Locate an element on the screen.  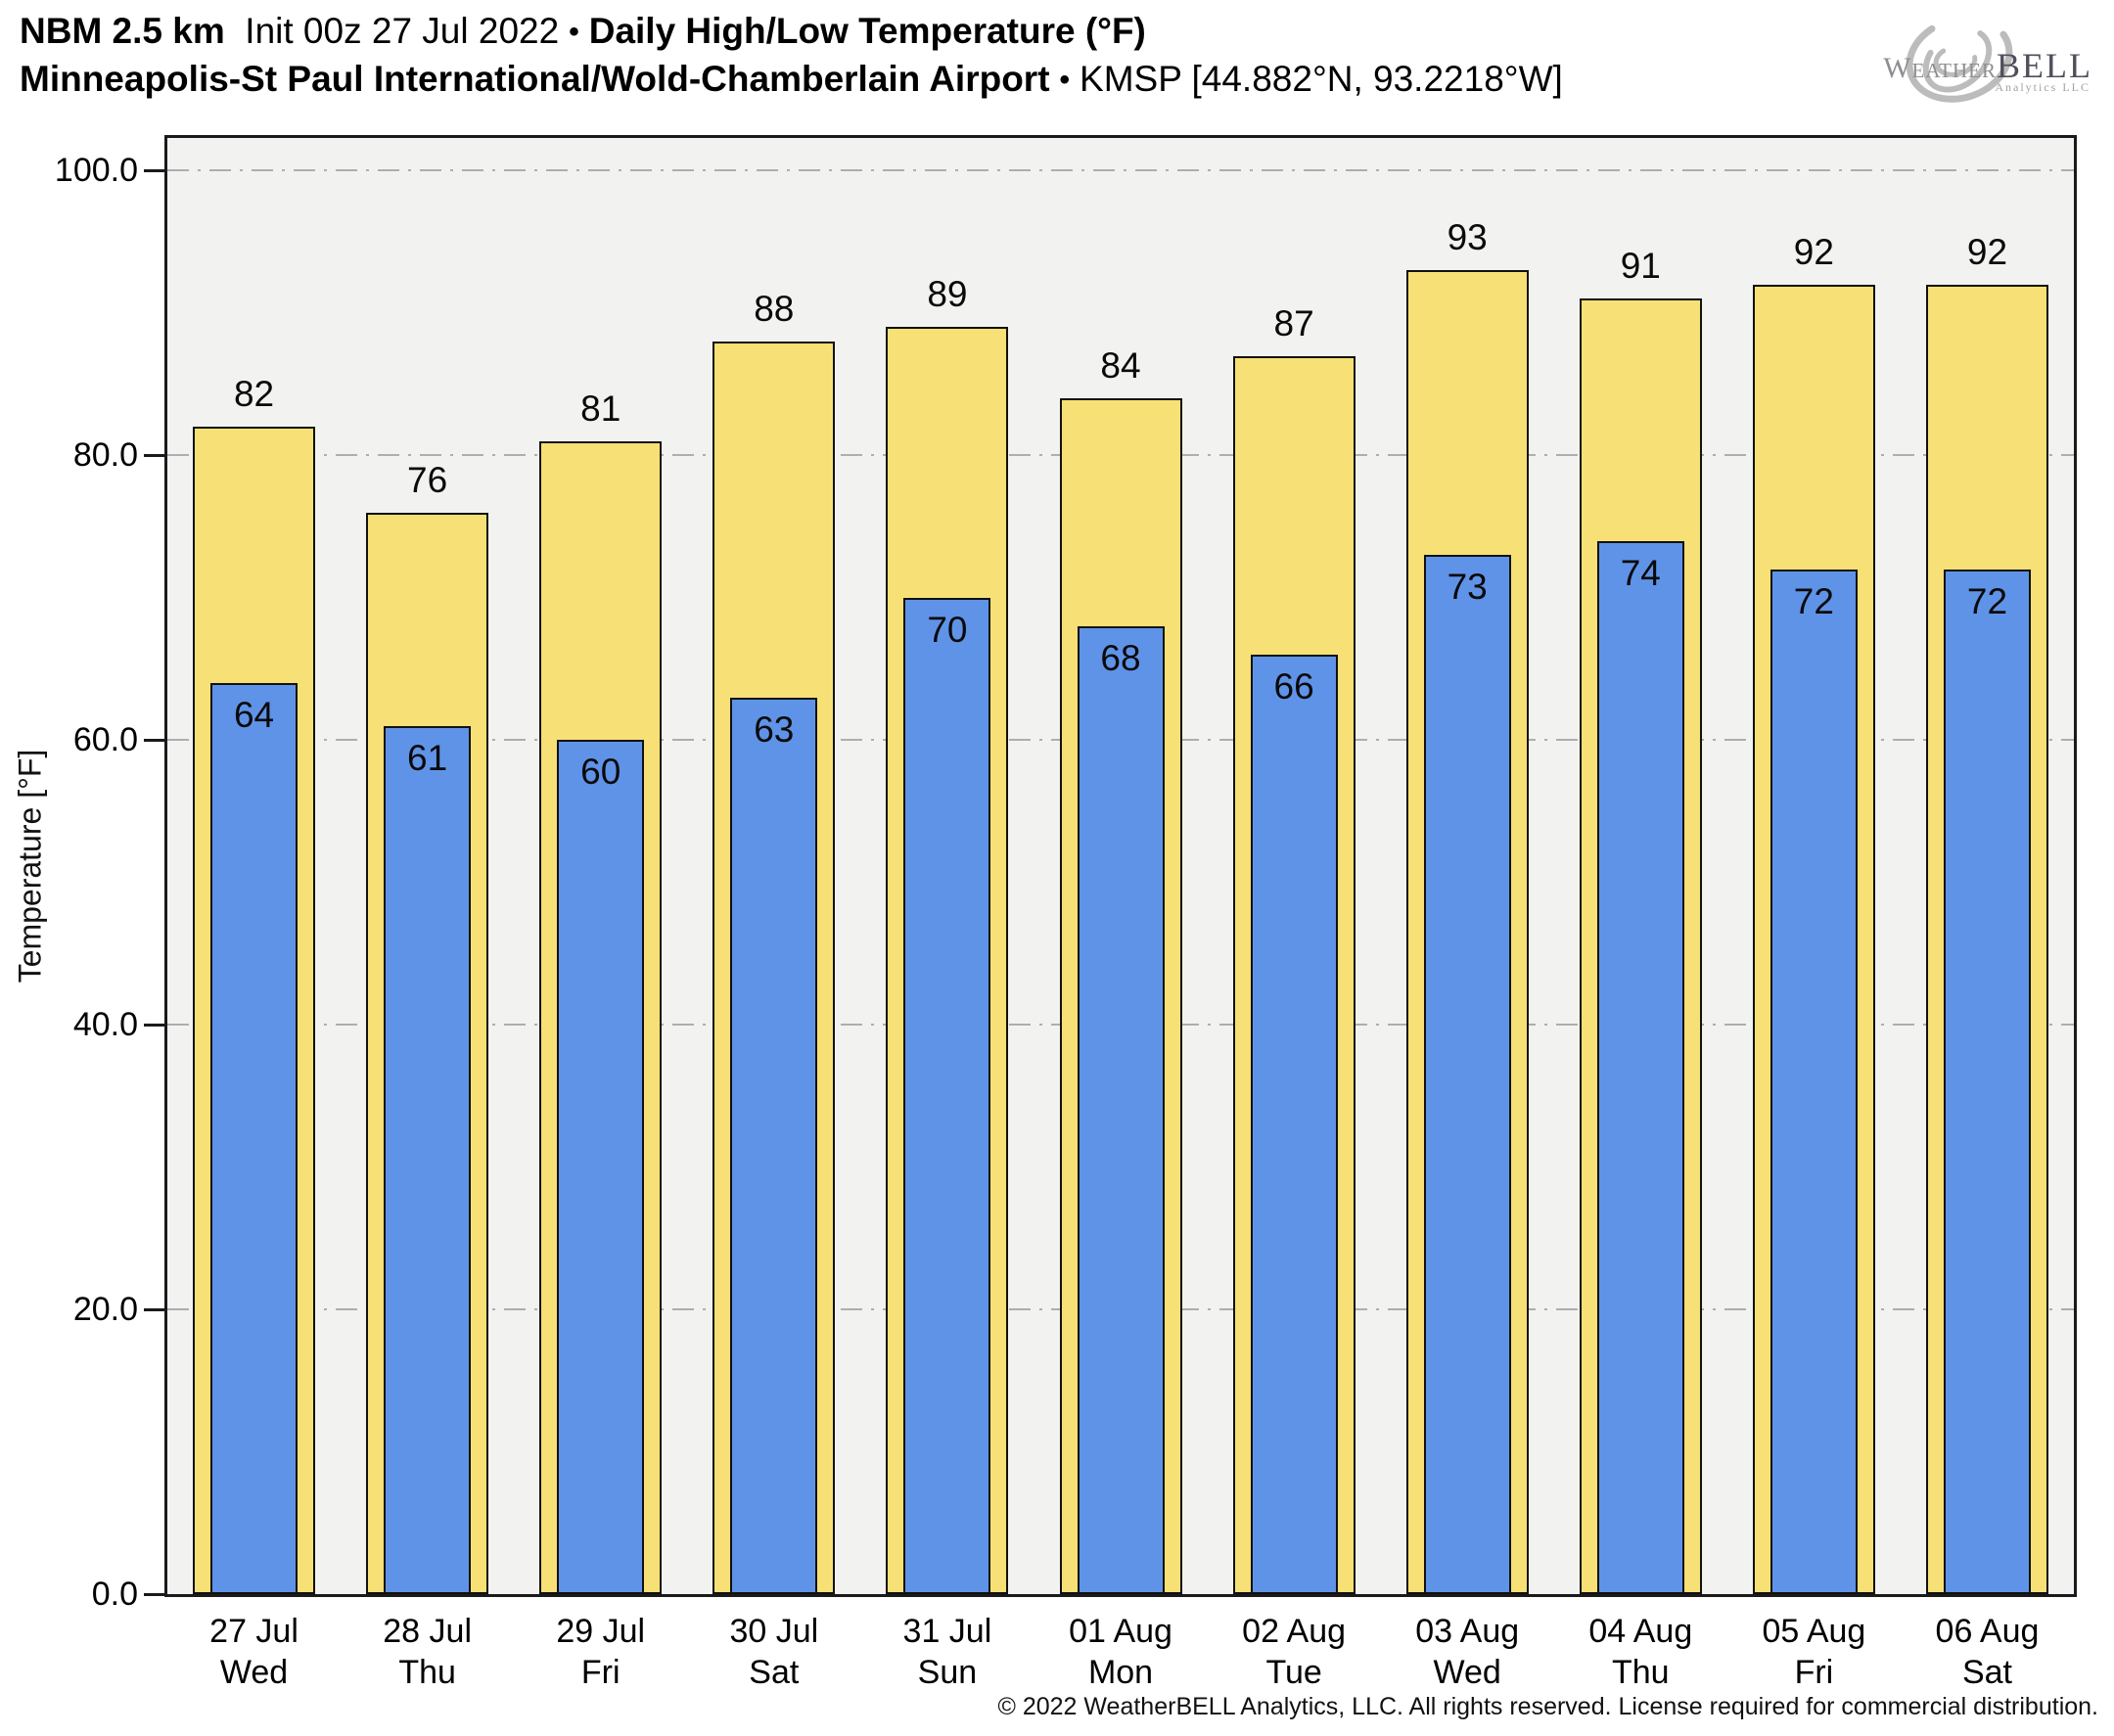
x-tick-label: 28 Jul Thu is located at coordinates (428, 1652).